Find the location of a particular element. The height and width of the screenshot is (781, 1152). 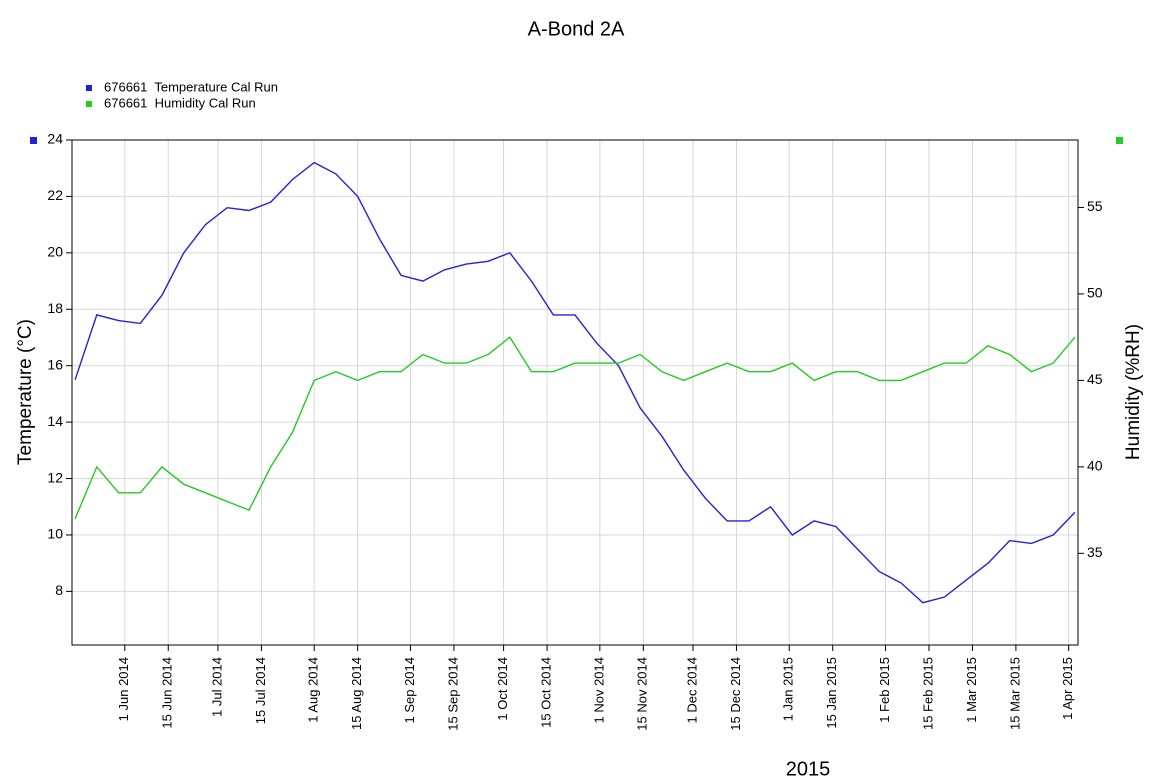

x-tick-label: 15 Mar 2015 is located at coordinates (1014, 693).